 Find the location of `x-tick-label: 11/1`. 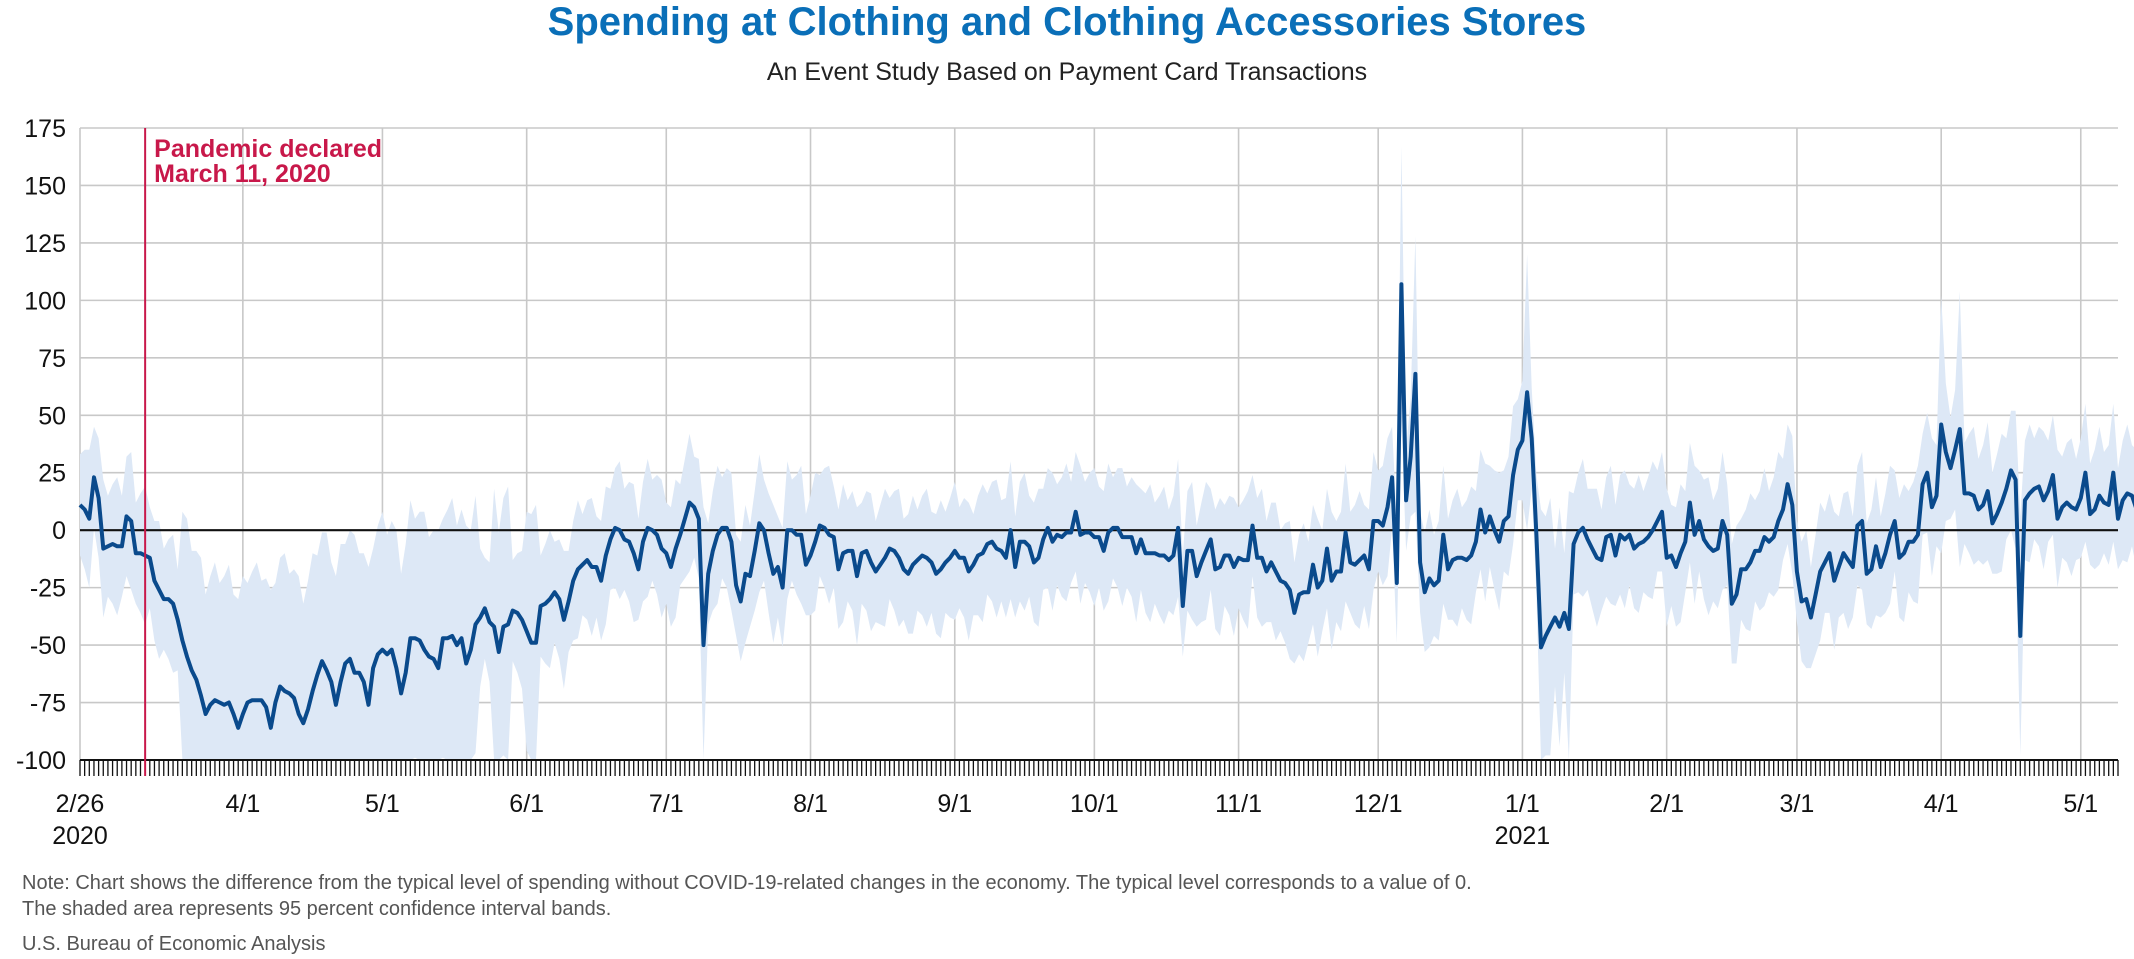

x-tick-label: 11/1 is located at coordinates (1238, 804).